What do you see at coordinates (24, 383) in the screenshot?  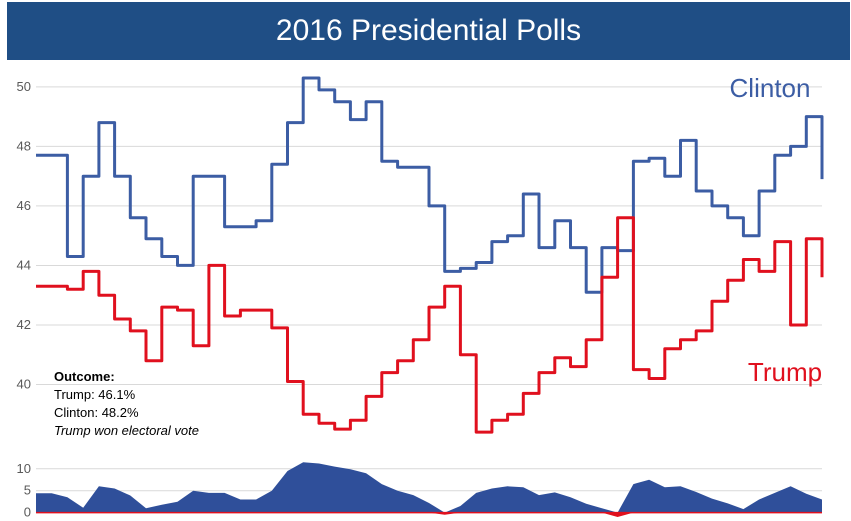 I see `y-tick-label: 40` at bounding box center [24, 383].